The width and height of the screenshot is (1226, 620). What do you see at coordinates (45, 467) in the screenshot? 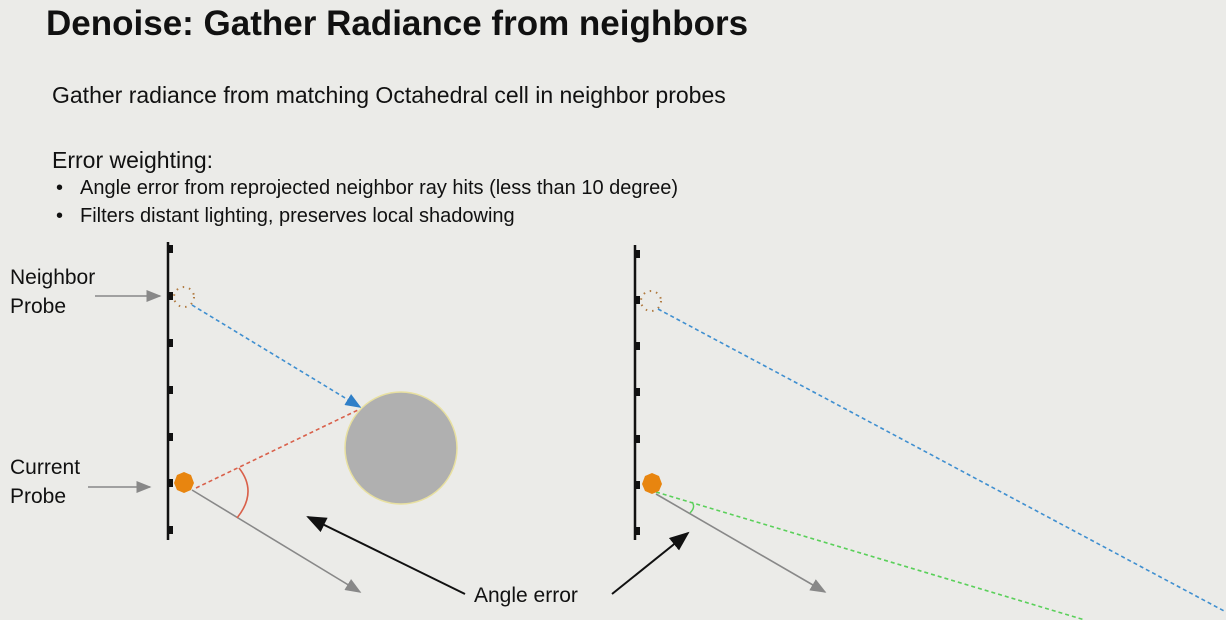
I see `label-line: Current` at bounding box center [45, 467].